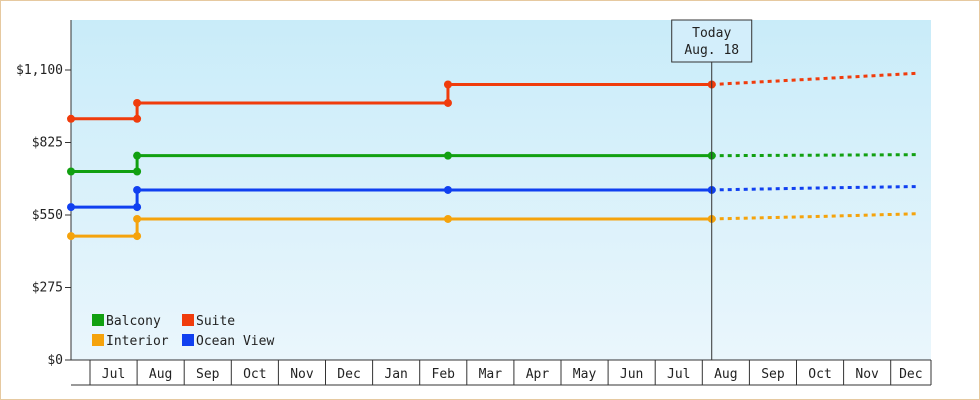 This screenshot has width=980, height=400. I want to click on x-tick-label: Feb, so click(444, 374).